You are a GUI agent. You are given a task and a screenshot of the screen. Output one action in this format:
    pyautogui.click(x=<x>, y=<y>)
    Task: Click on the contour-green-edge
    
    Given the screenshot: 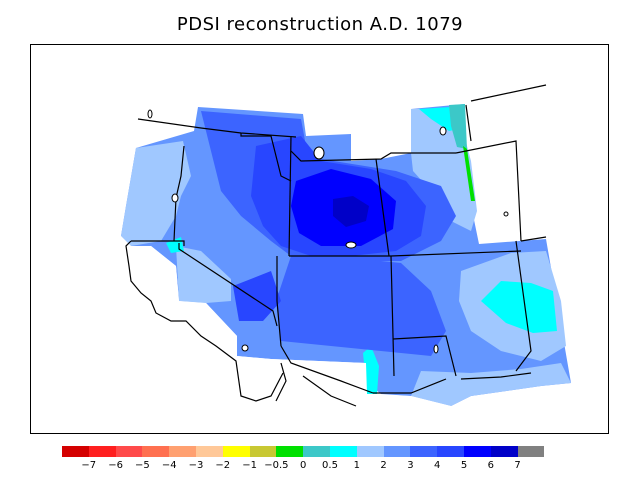 What is the action you would take?
    pyautogui.click(x=469, y=173)
    